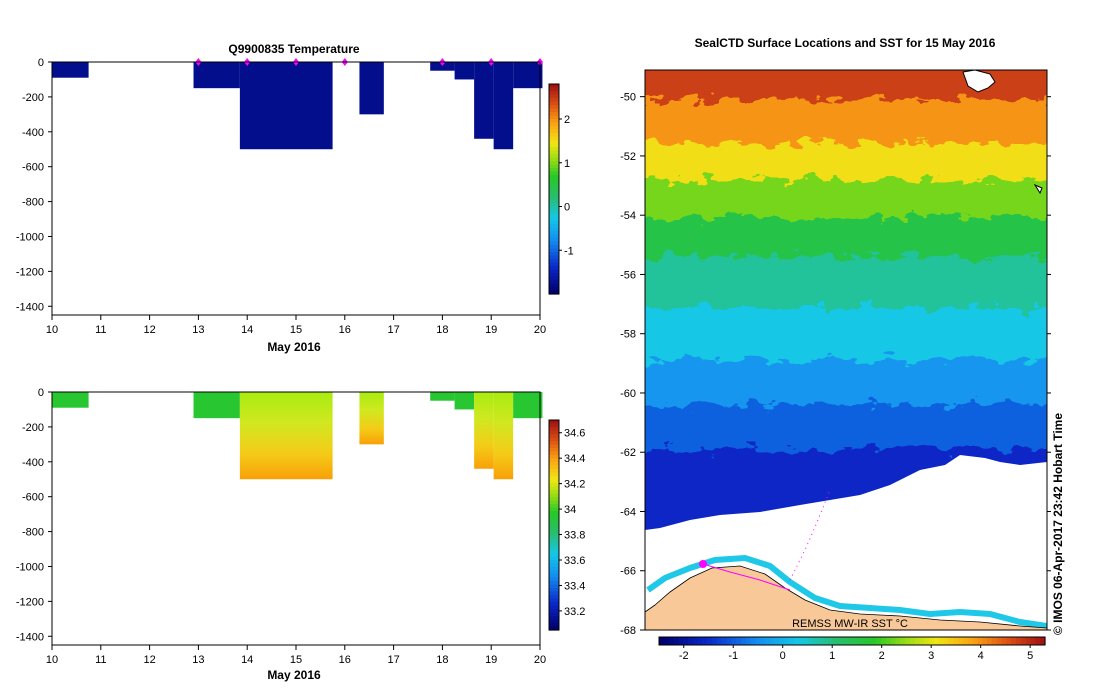 This screenshot has width=1099, height=700. What do you see at coordinates (628, 216) in the screenshot?
I see `lat-tick-label: -54` at bounding box center [628, 216].